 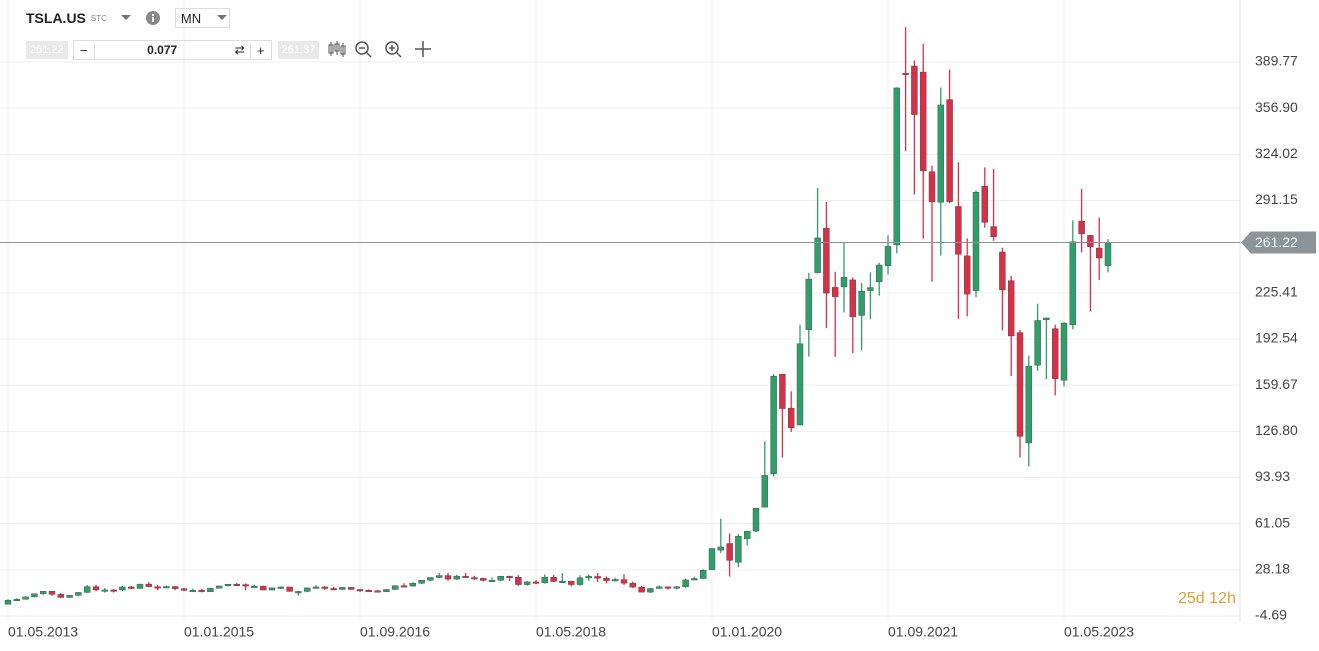 I want to click on candle-type-icon, so click(x=337, y=49).